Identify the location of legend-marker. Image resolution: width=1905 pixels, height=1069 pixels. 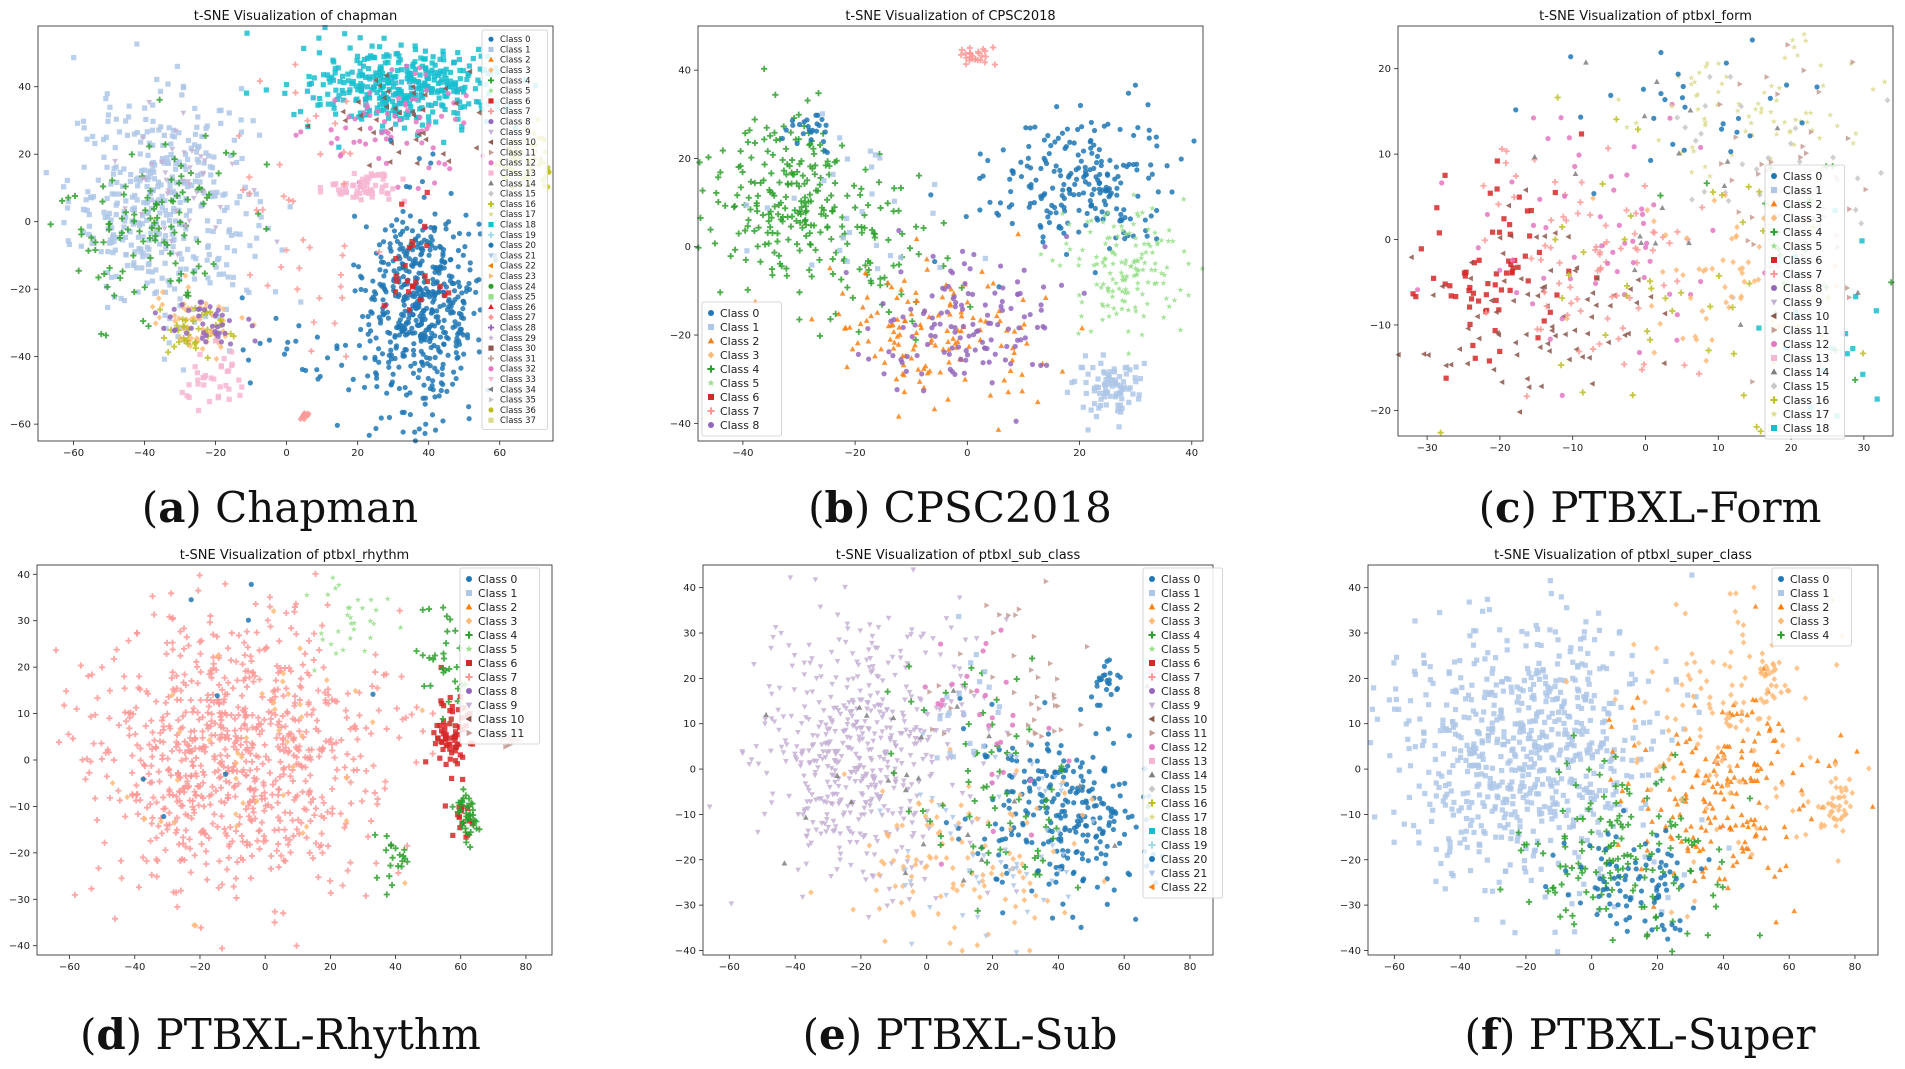
(491, 337).